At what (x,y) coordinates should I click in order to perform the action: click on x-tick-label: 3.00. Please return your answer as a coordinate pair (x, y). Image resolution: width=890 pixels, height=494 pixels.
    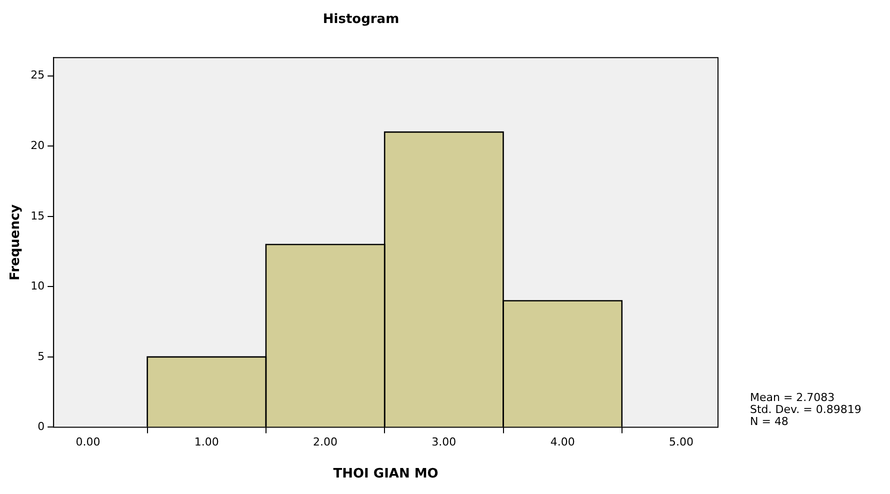
    Looking at the image, I should click on (444, 442).